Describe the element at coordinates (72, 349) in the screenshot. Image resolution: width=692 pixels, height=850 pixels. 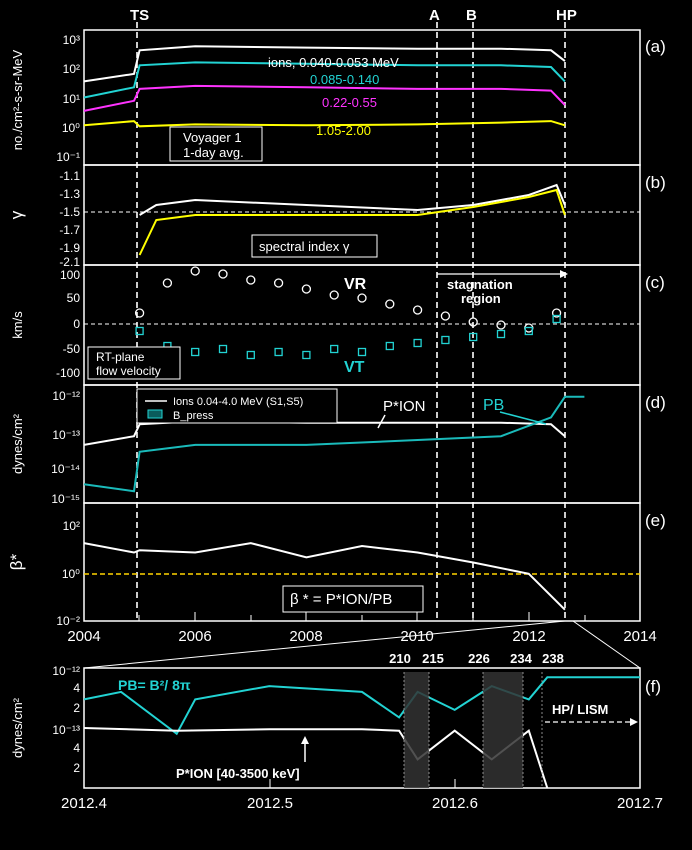
I see `panel-c-ytick: -50` at that location.